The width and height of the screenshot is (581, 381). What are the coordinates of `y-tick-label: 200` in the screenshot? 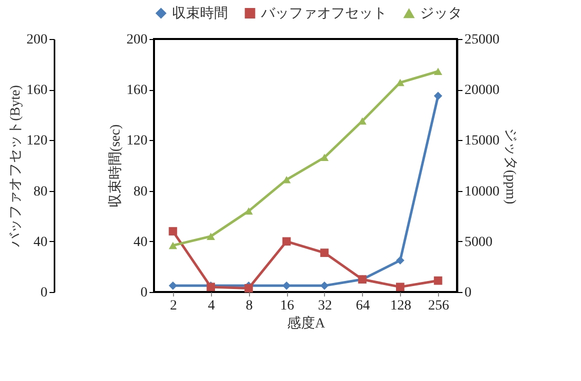 It's located at (137, 40).